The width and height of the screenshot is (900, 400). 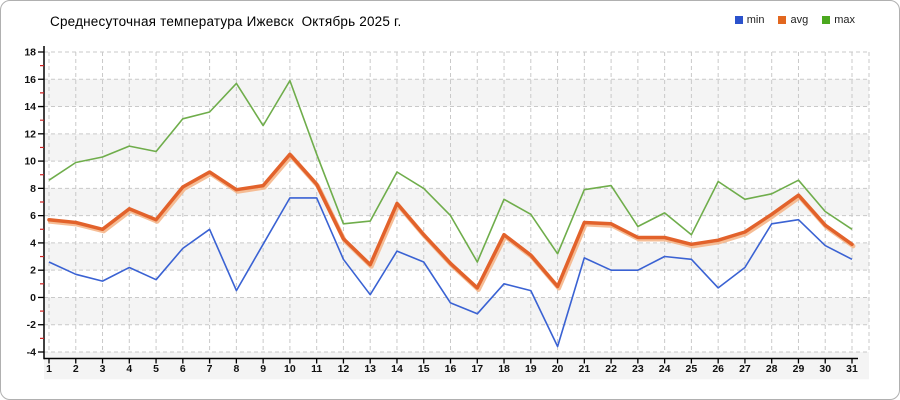 I want to click on legend-label-min: min, so click(x=755, y=20).